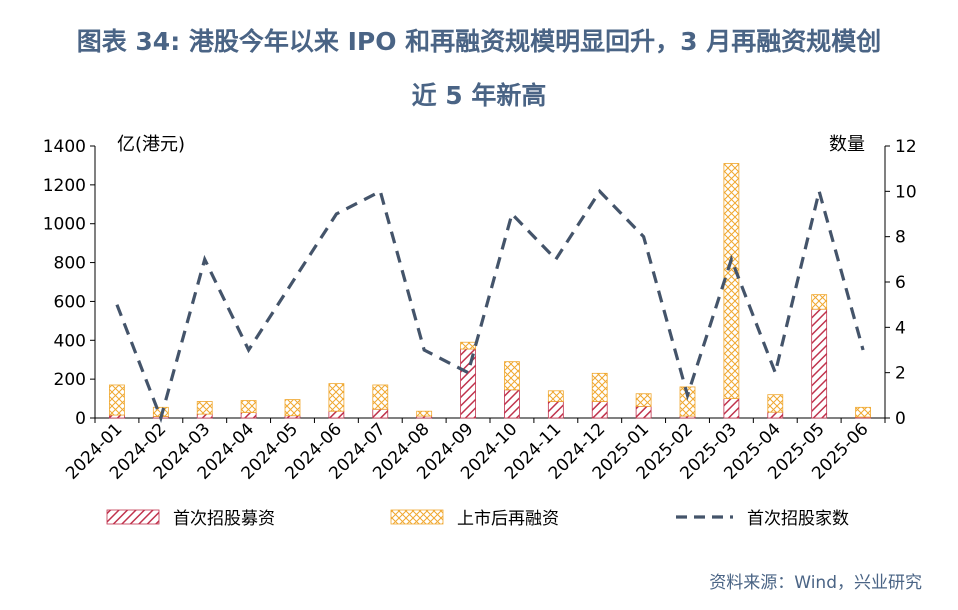 This screenshot has width=958, height=610. I want to click on right-tick-label: 4, so click(900, 328).